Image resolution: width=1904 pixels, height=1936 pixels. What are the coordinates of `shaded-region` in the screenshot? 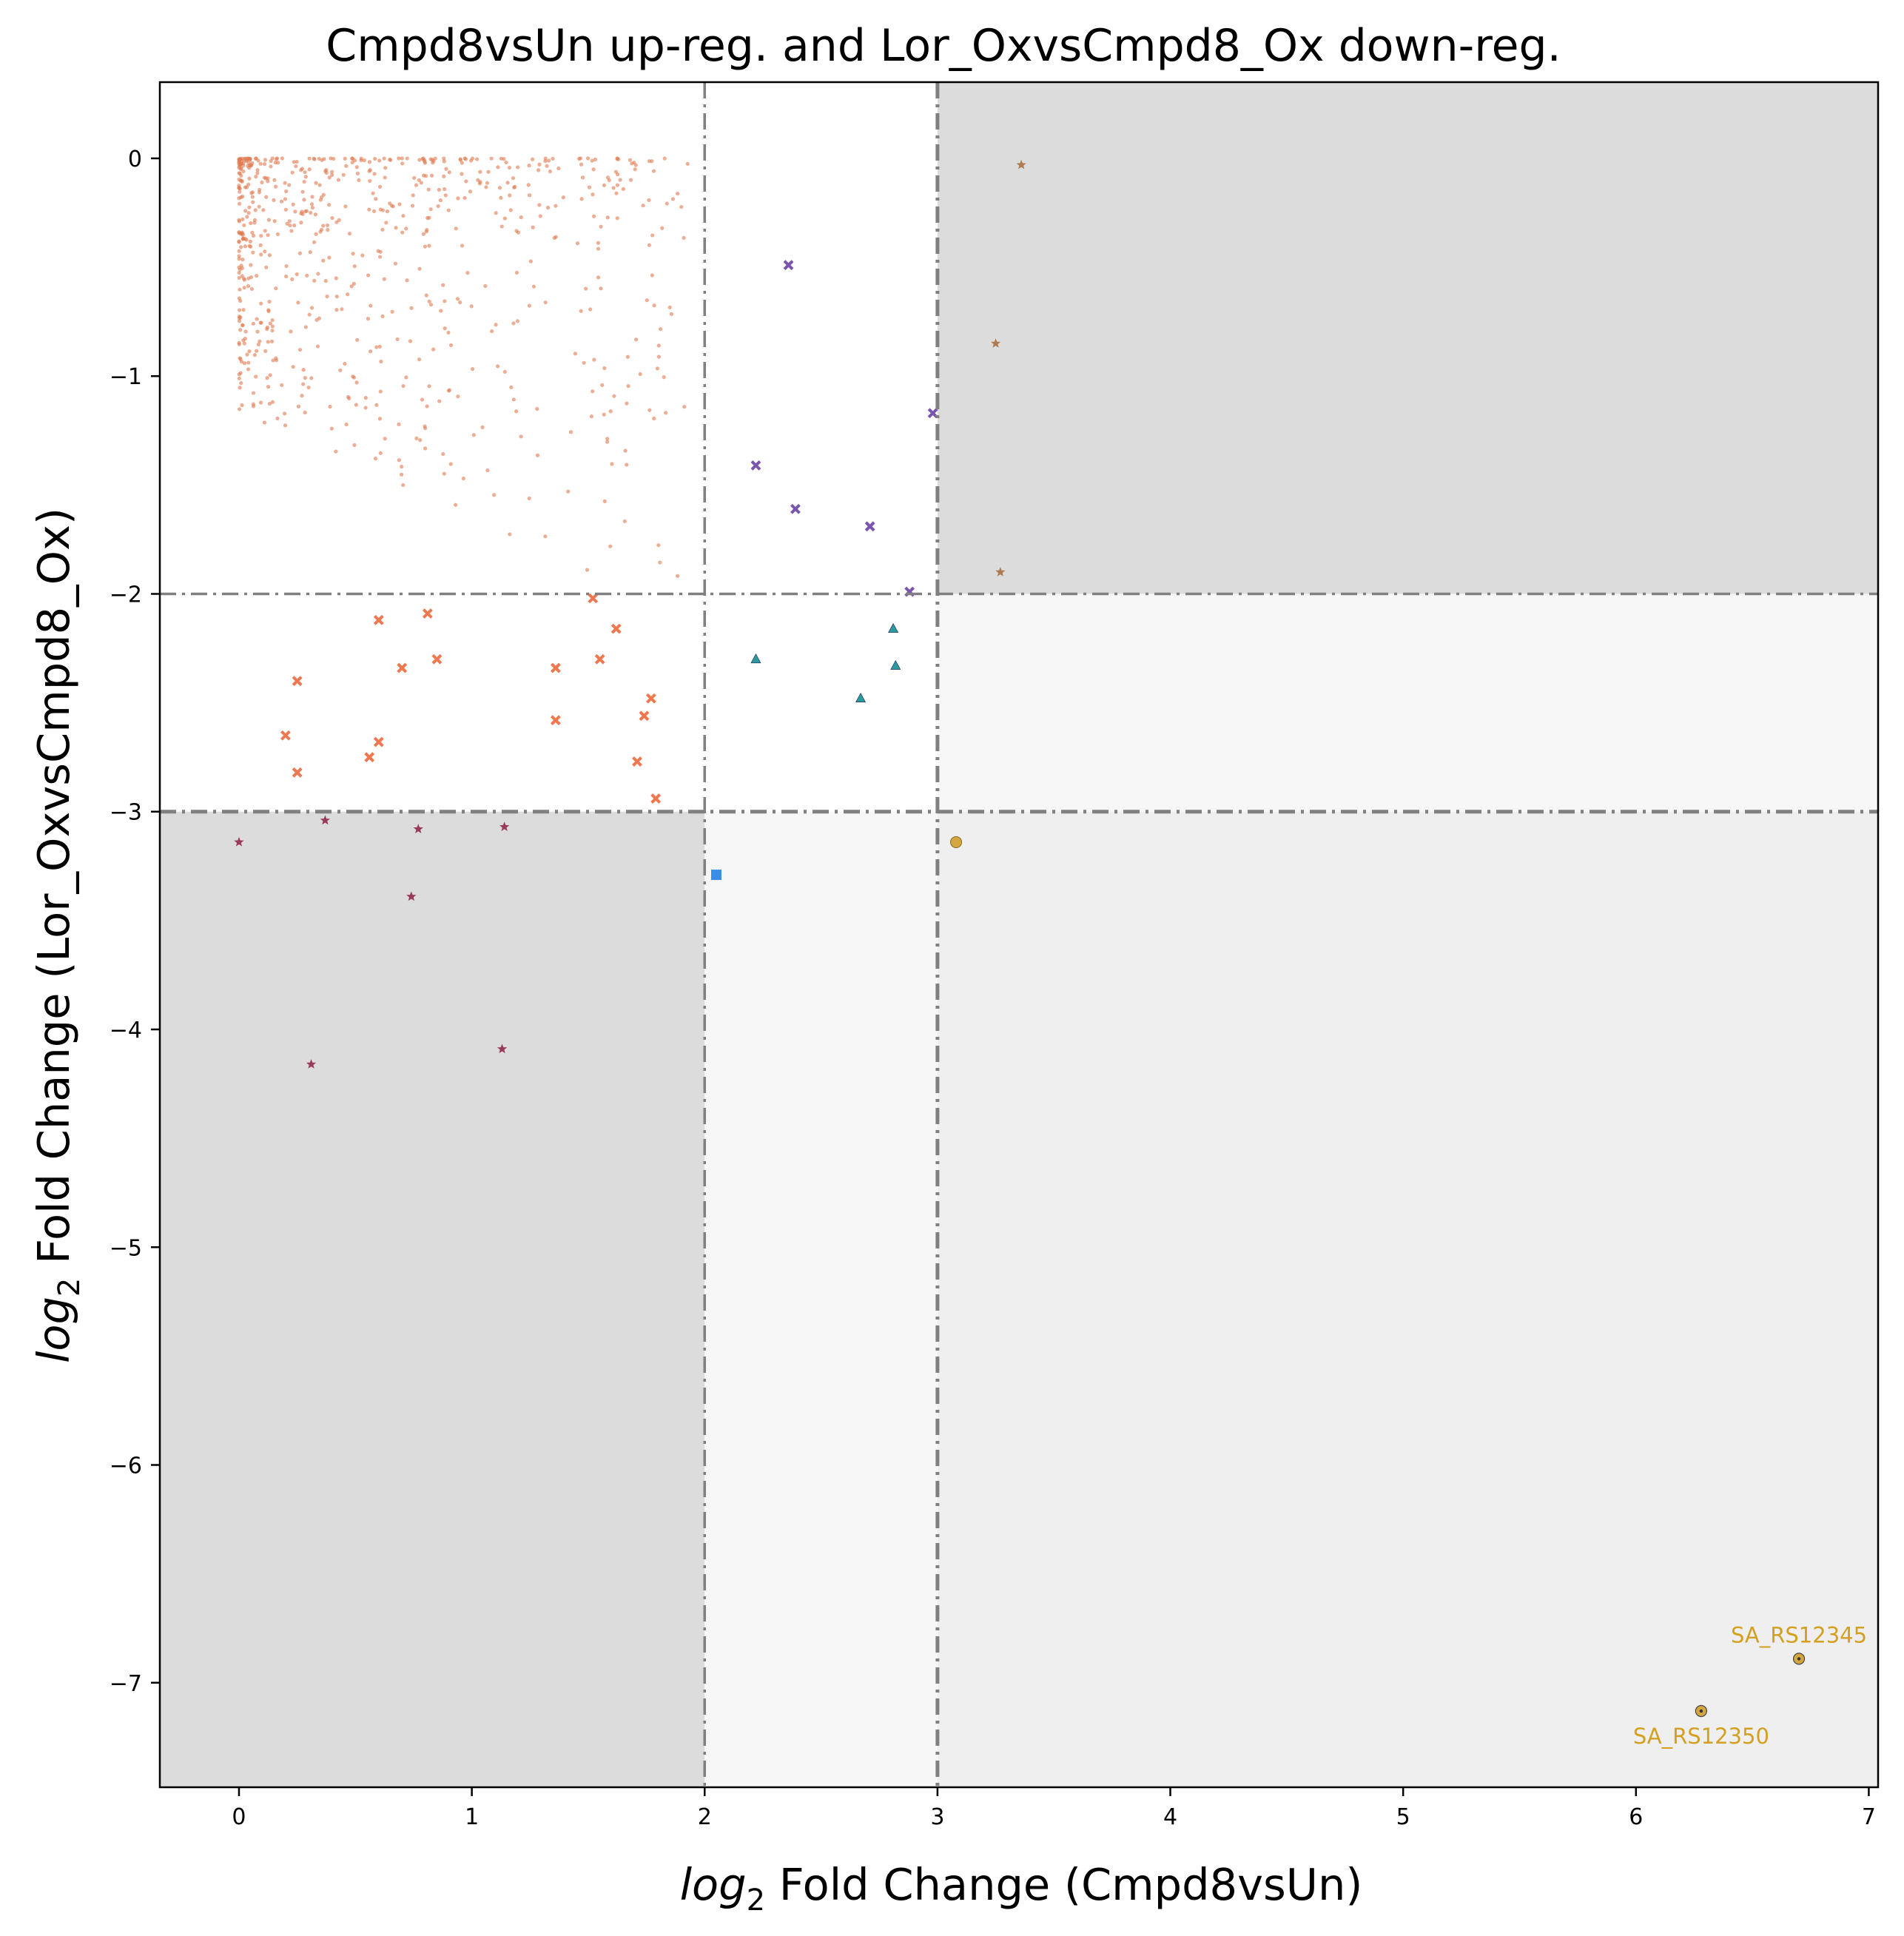 It's located at (432, 1299).